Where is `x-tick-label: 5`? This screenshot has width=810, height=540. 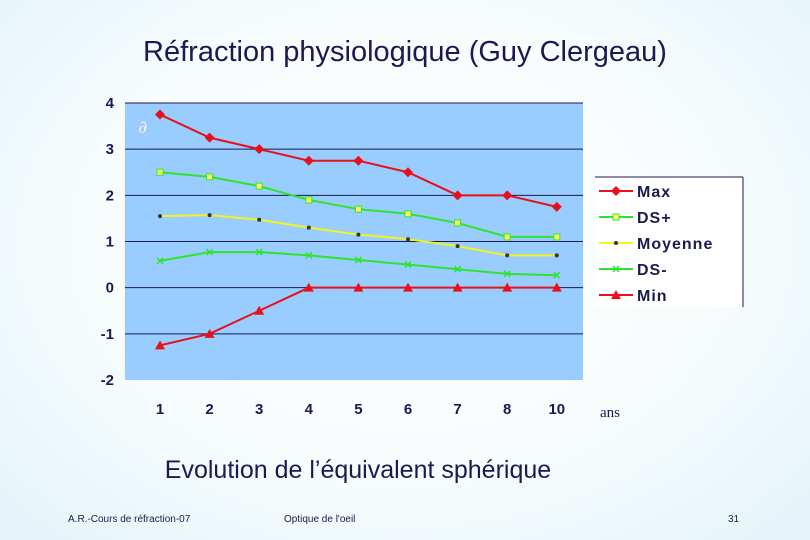 x-tick-label: 5 is located at coordinates (358, 409).